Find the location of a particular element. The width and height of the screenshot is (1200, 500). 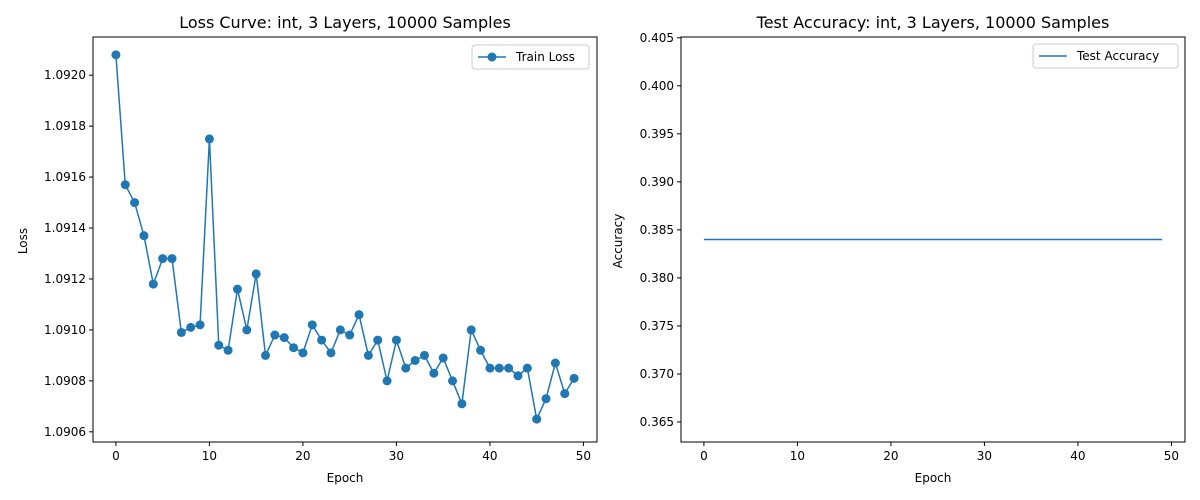

loss-y-axis-label: Loss is located at coordinates (23, 241).